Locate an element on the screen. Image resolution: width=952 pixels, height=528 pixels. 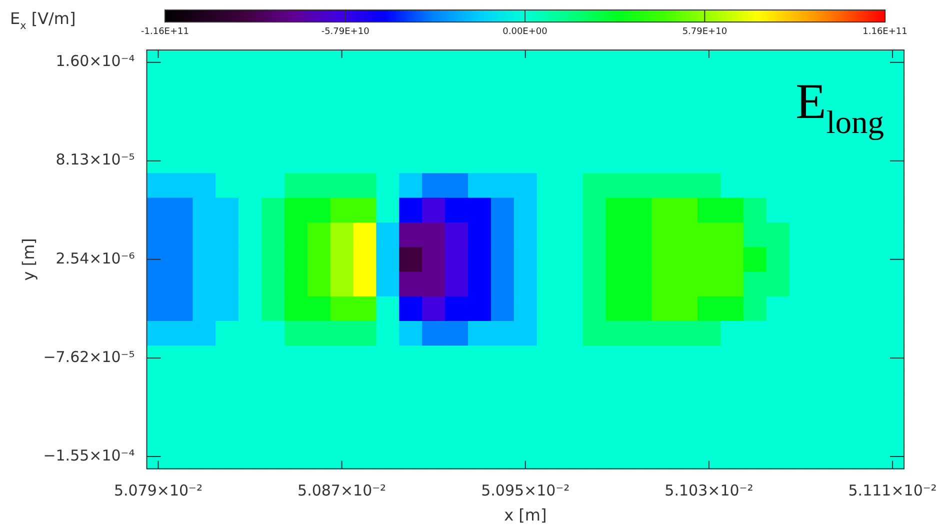
y-tick-label: −1.55×10⁻⁴ is located at coordinates (89, 455).